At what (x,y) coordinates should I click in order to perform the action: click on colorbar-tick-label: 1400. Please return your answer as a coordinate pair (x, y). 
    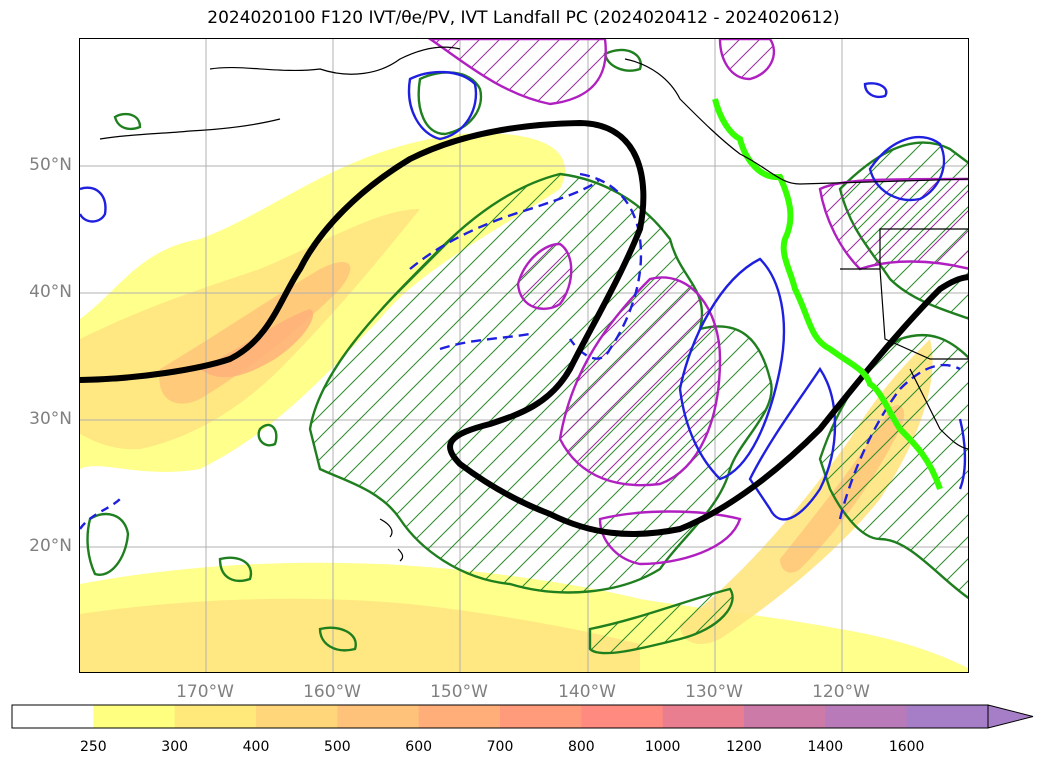
    Looking at the image, I should click on (825, 747).